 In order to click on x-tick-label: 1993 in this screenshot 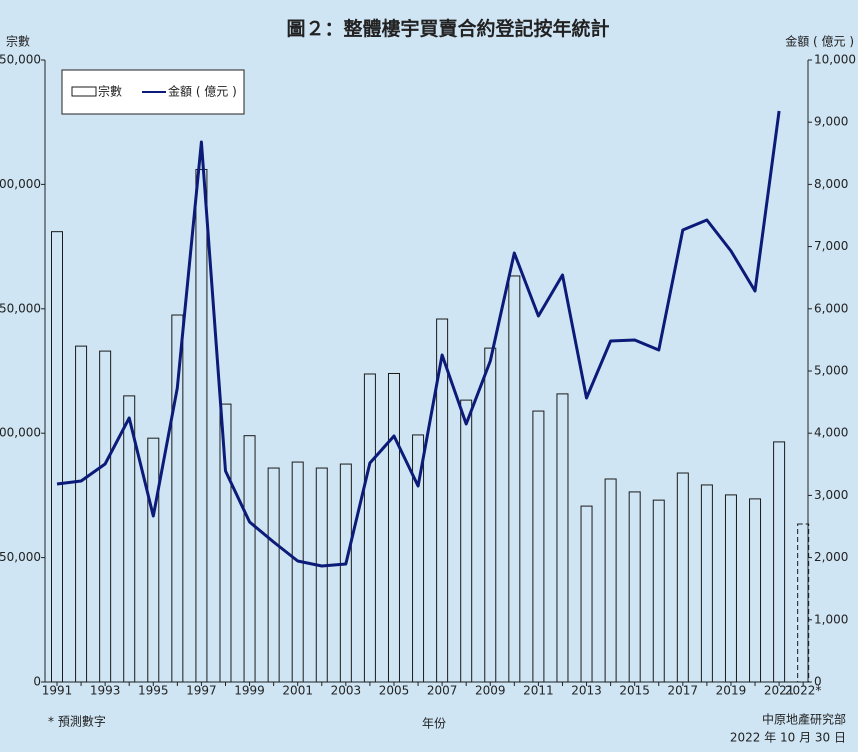, I will do `click(105, 691)`.